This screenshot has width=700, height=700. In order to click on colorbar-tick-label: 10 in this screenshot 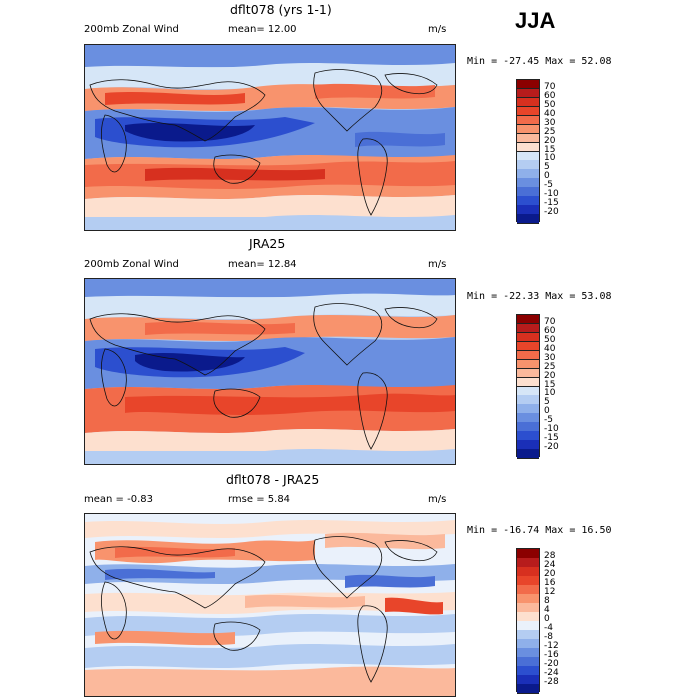, I will do `click(550, 158)`.